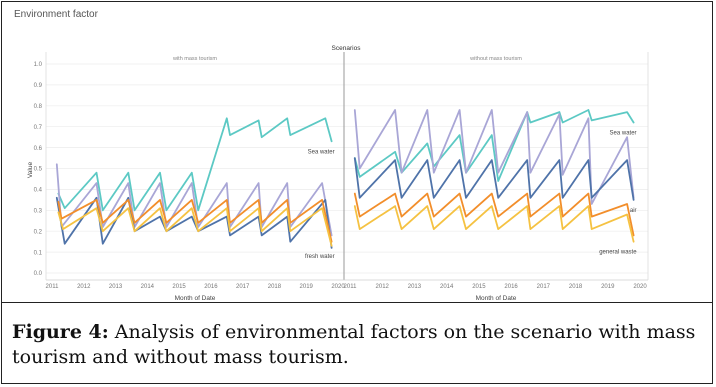 The width and height of the screenshot is (716, 387). Describe the element at coordinates (38, 253) in the screenshot. I see `y-tick-label: 0.1` at that location.